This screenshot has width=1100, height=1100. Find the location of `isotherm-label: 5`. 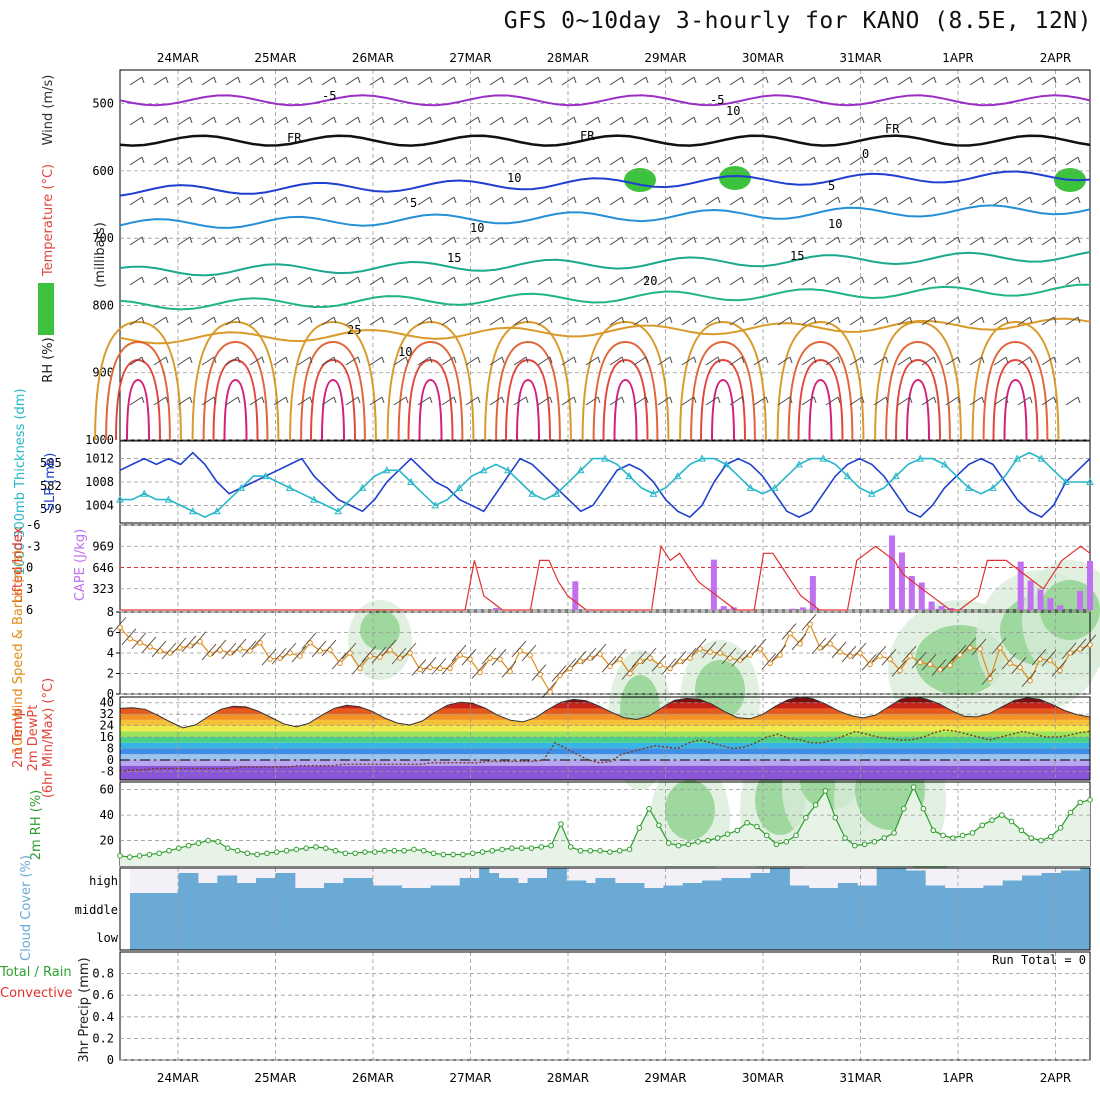

isotherm-label: 5 is located at coordinates (413, 203).